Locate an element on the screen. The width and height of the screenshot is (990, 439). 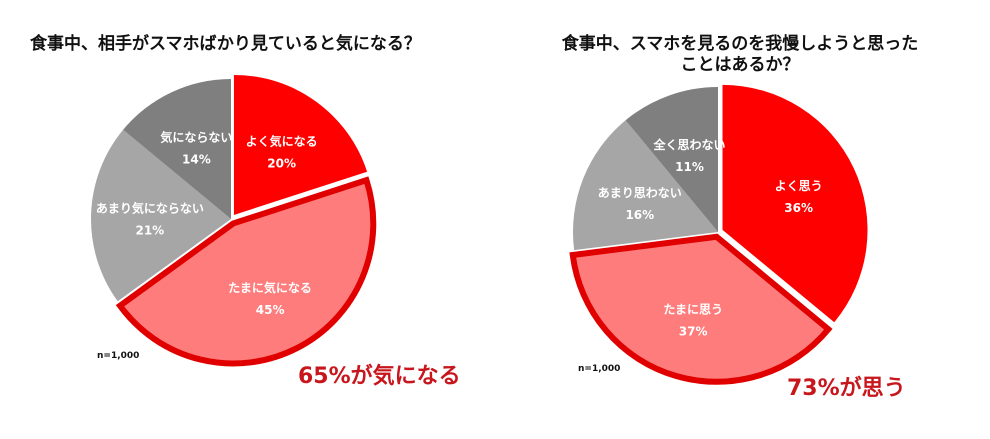
chart-2-sample-size: n=1,000 is located at coordinates (599, 369).